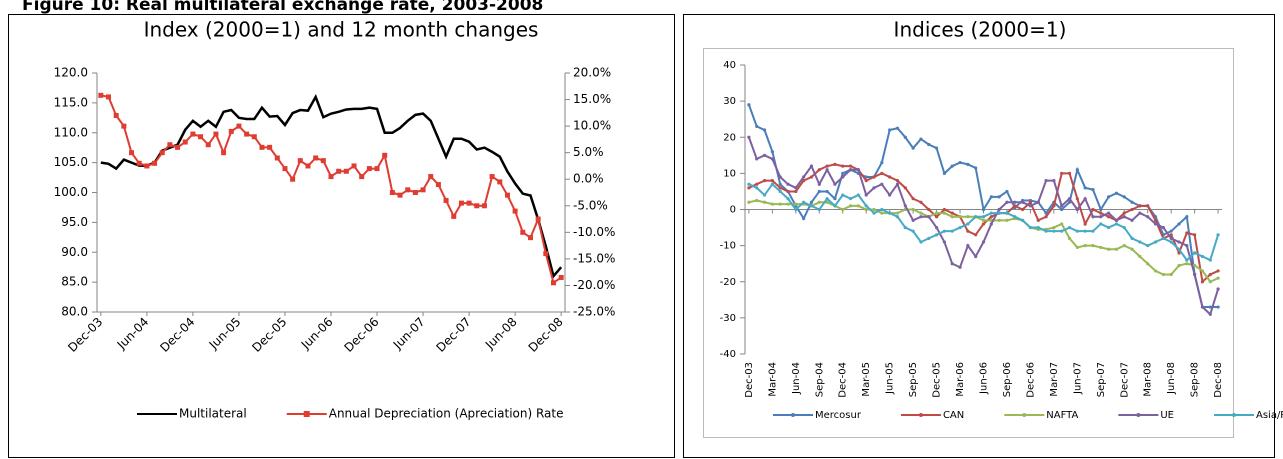 The width and height of the screenshot is (1283, 459). I want to click on chart-title: Indices (2000=1), so click(980, 30).